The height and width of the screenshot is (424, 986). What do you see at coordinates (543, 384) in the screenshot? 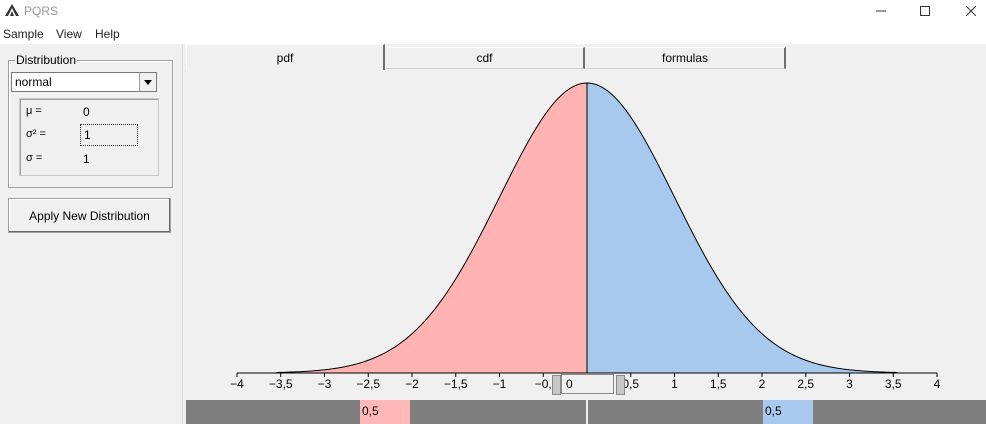
I see `x-tick-label: −0,` at bounding box center [543, 384].